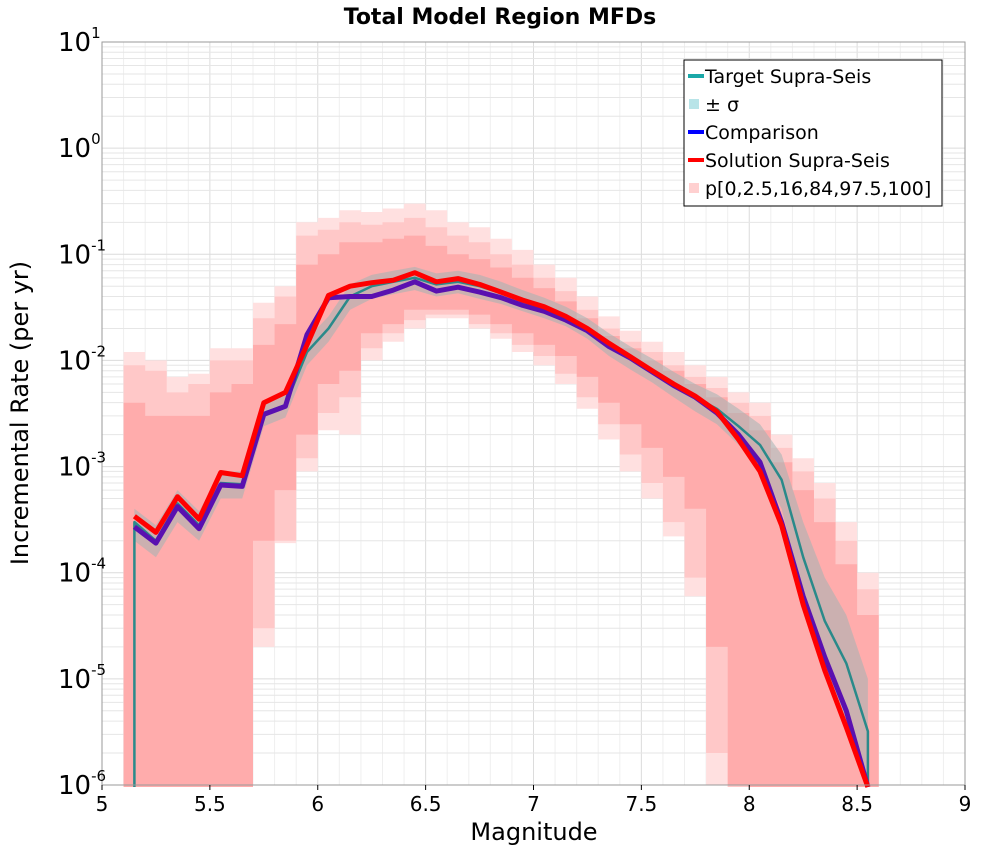 This screenshot has height=850, width=1000. I want to click on y-tick-label: 10⁻³, so click(82, 466).